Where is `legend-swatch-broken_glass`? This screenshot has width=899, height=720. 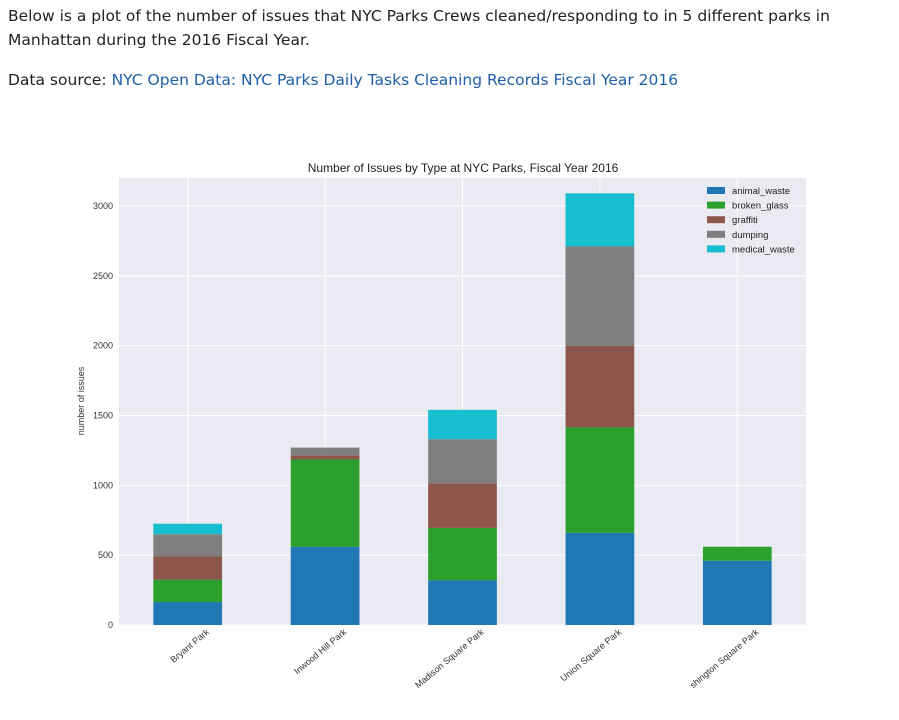 legend-swatch-broken_glass is located at coordinates (716, 205).